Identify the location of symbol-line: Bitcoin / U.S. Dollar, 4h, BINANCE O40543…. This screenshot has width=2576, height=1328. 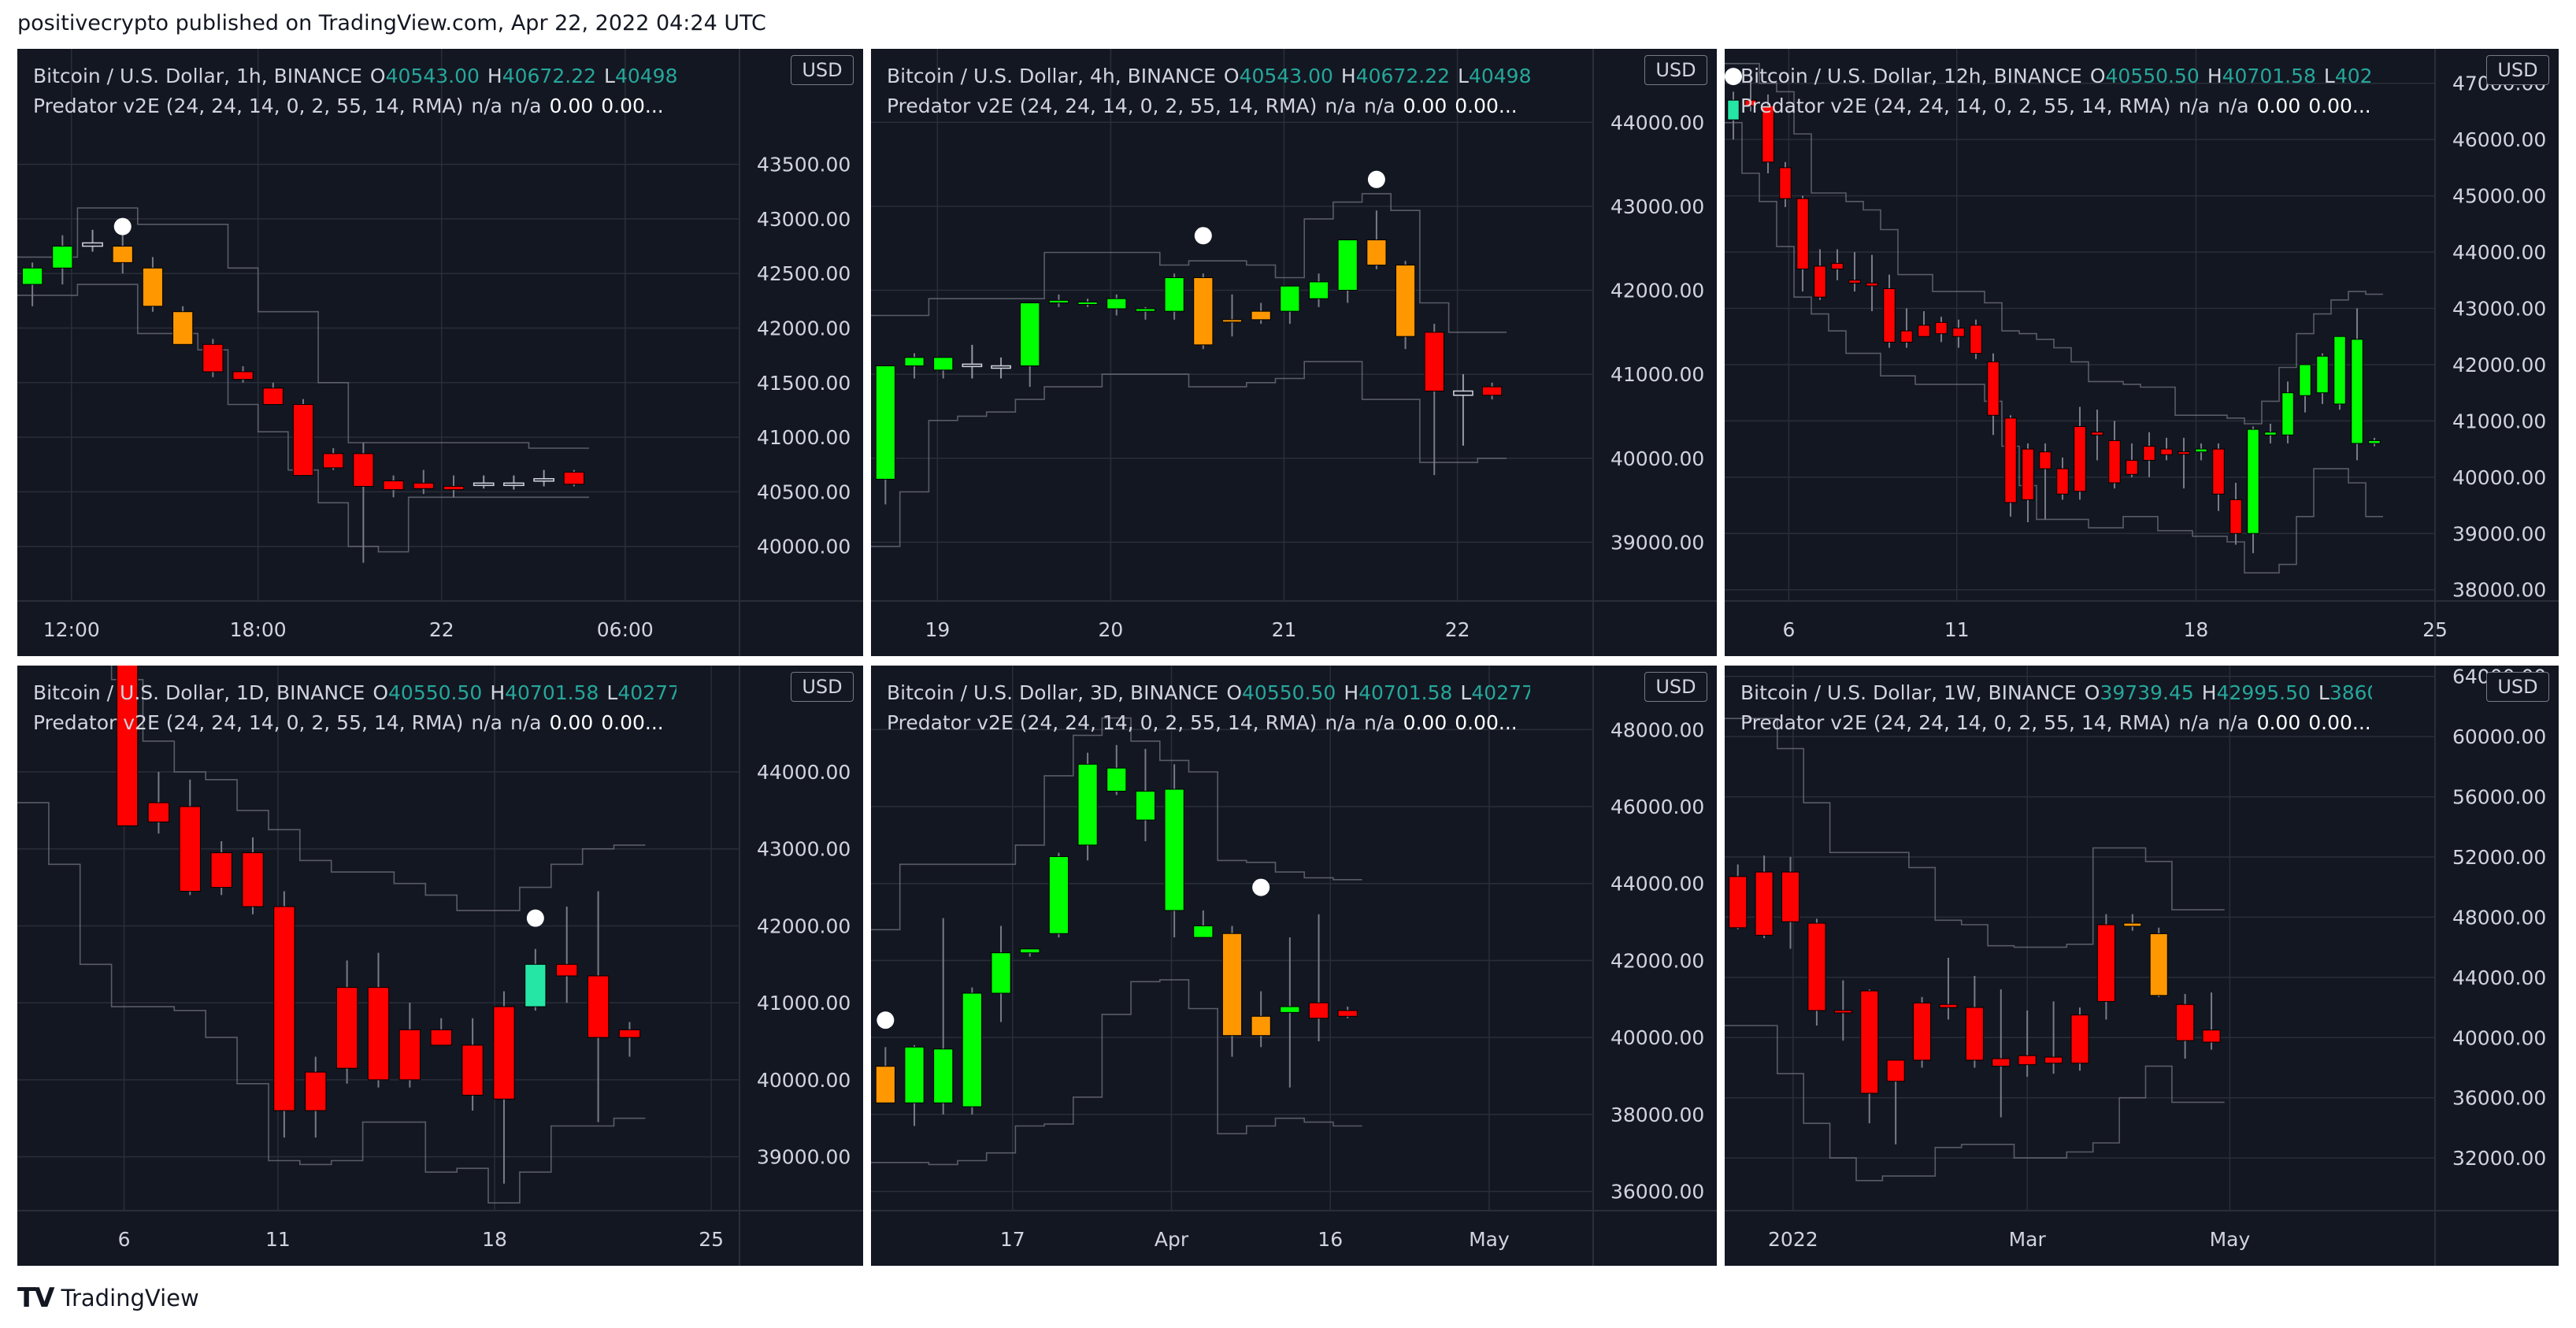
(1208, 76).